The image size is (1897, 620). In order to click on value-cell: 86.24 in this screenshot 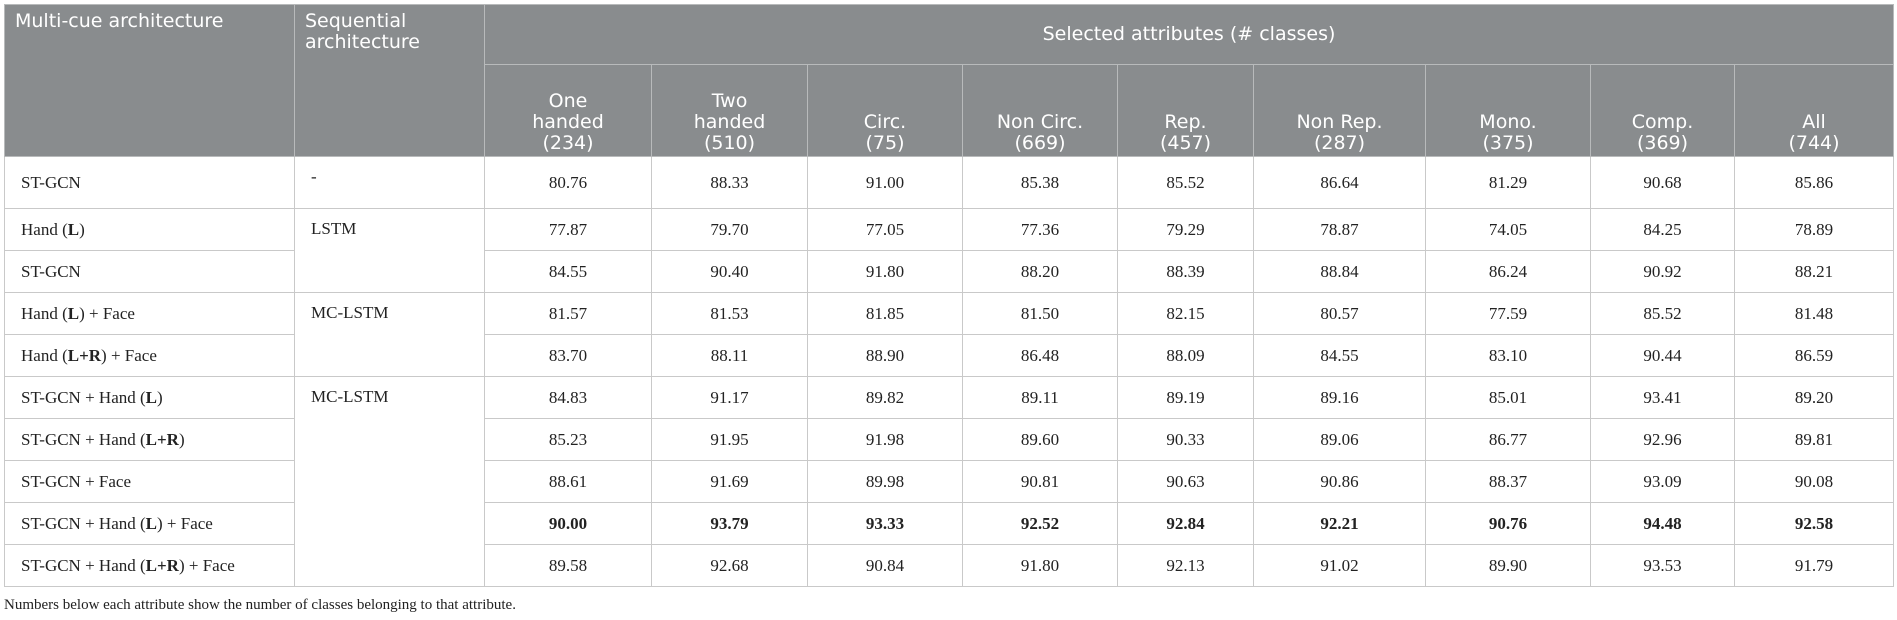, I will do `click(1508, 271)`.